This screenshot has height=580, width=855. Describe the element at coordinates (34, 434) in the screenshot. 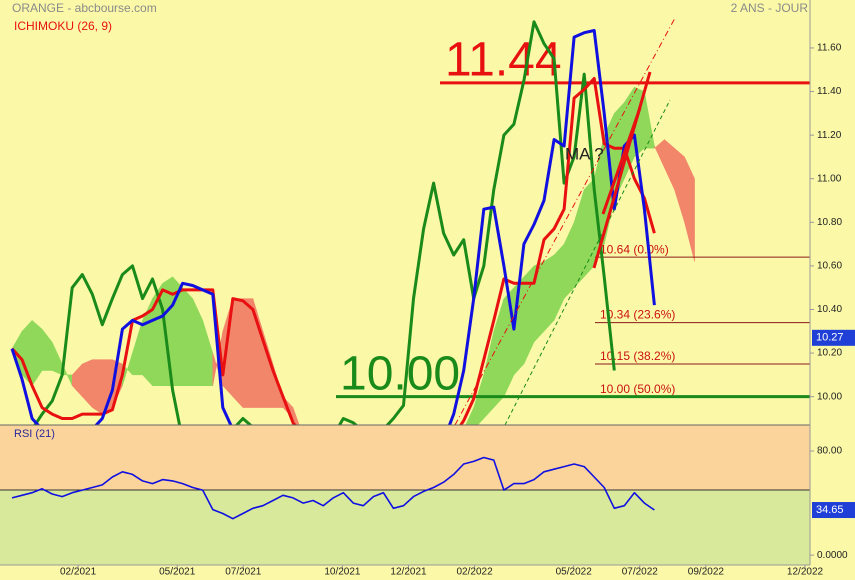

I see `rsi-title: RSI (21)` at that location.